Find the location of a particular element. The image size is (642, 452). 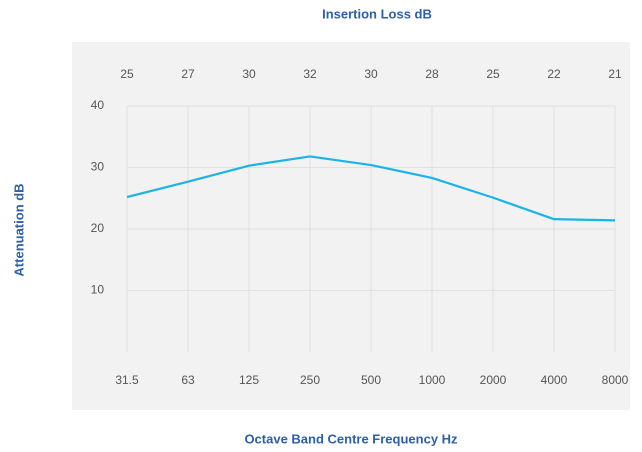

insertion-loss-label: 27 is located at coordinates (188, 74).